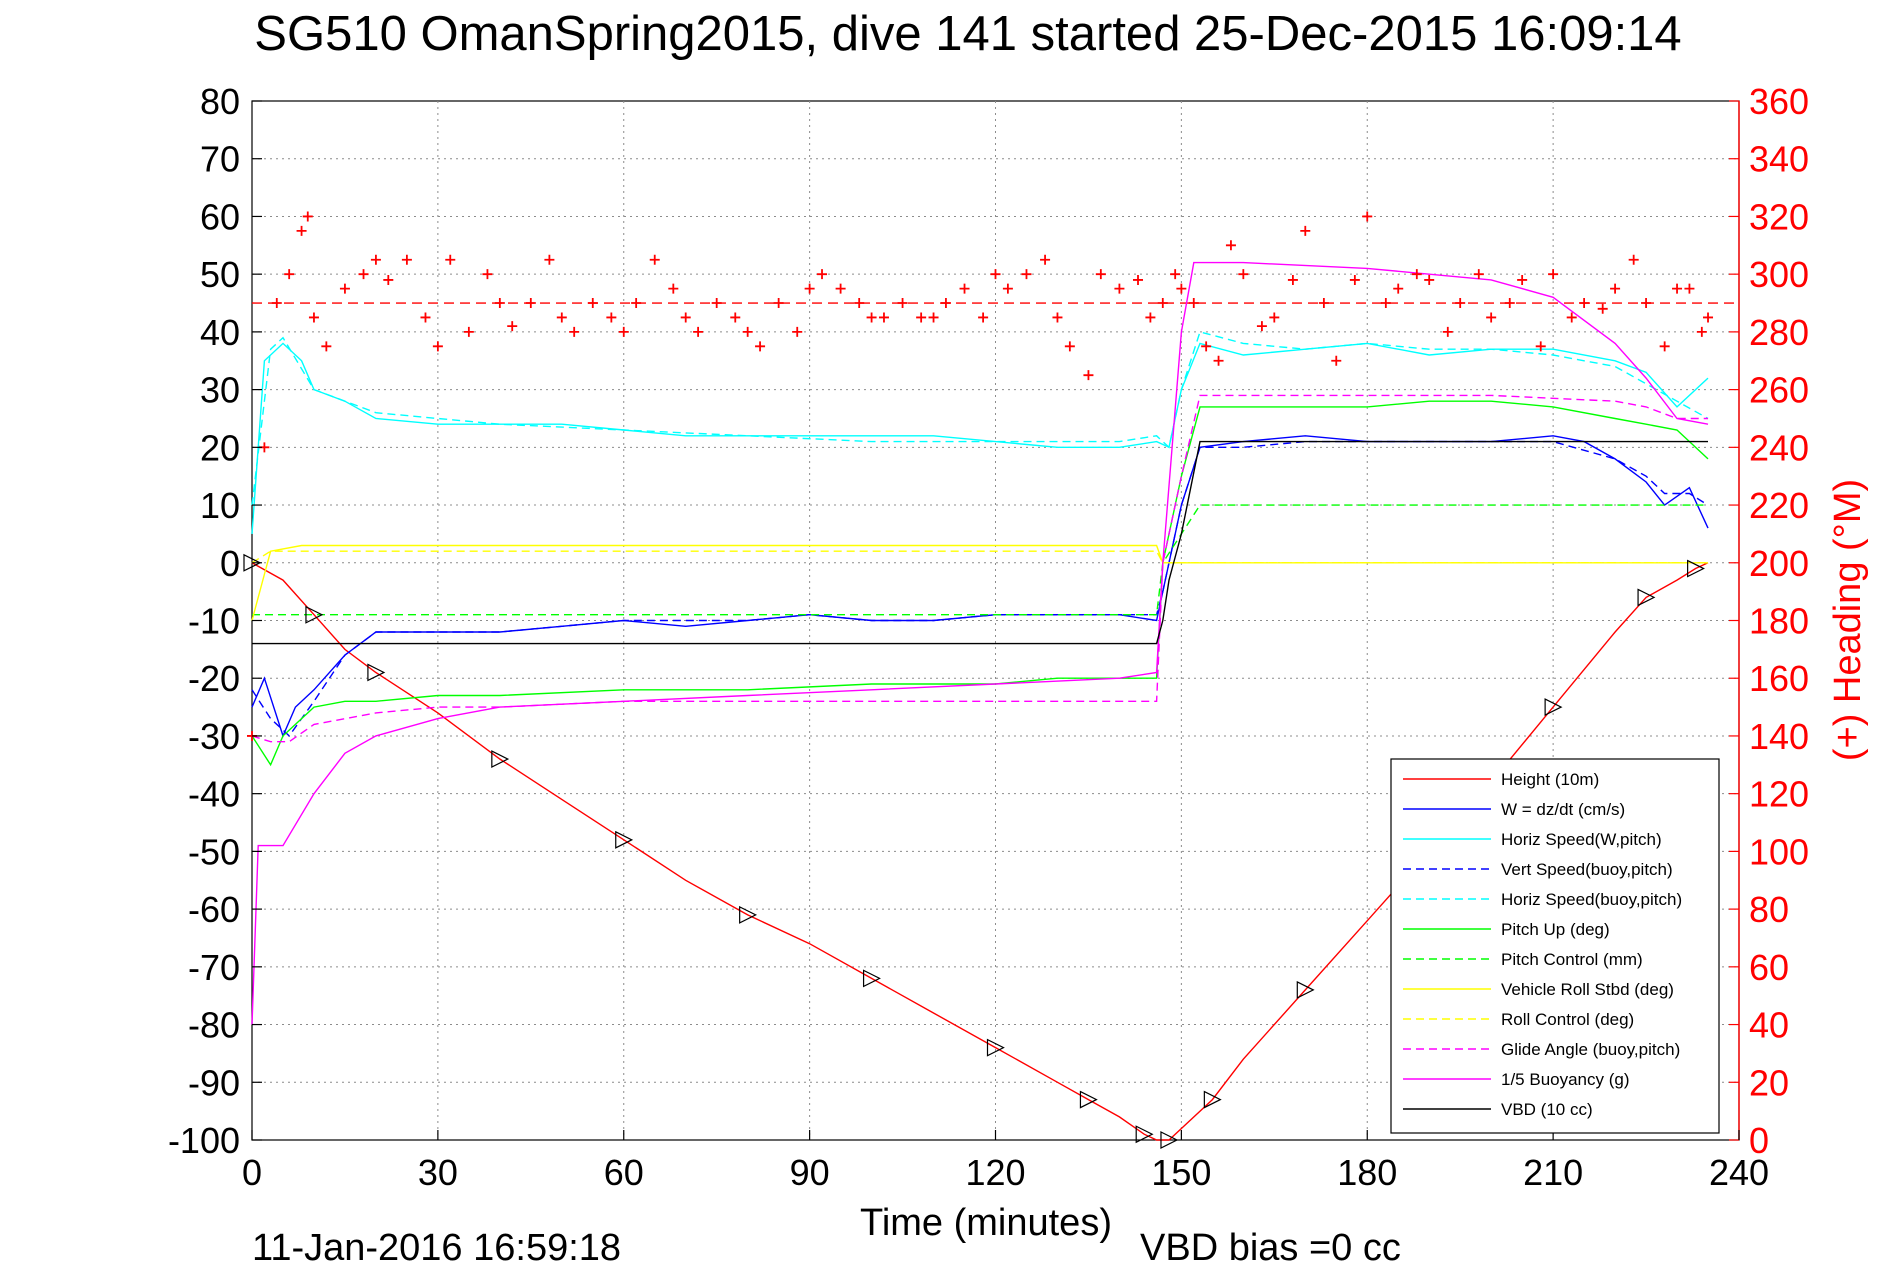 The image size is (1891, 1262). Describe the element at coordinates (1563, 809) in the screenshot. I see `legend-label: W = dz/dt (cm/s)` at that location.